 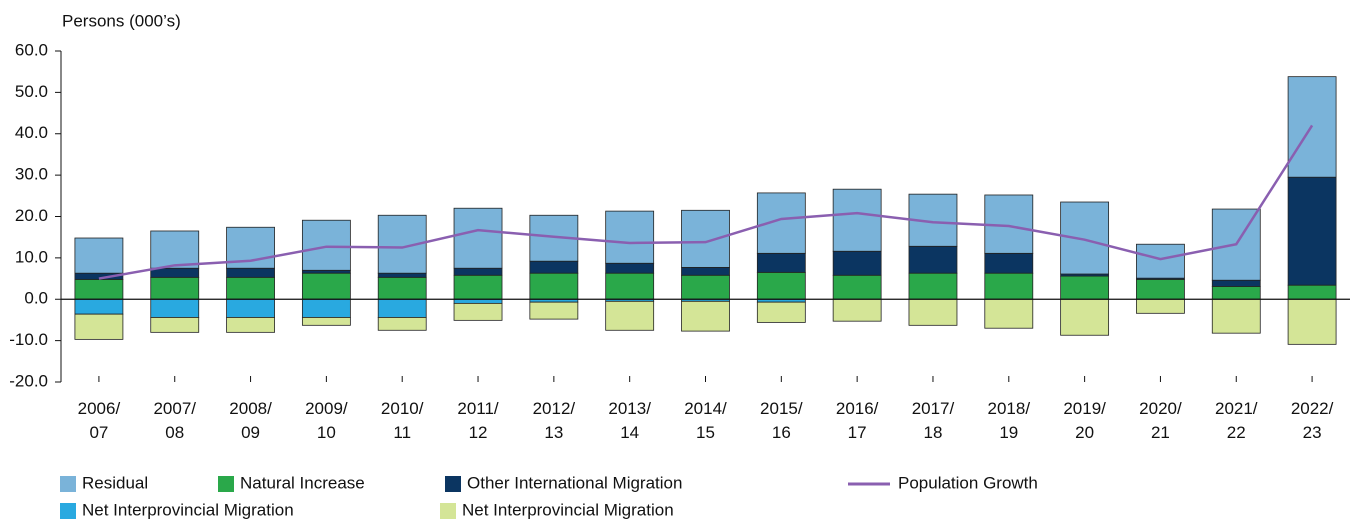 I want to click on y-tick-label: 50.0, so click(x=31, y=91).